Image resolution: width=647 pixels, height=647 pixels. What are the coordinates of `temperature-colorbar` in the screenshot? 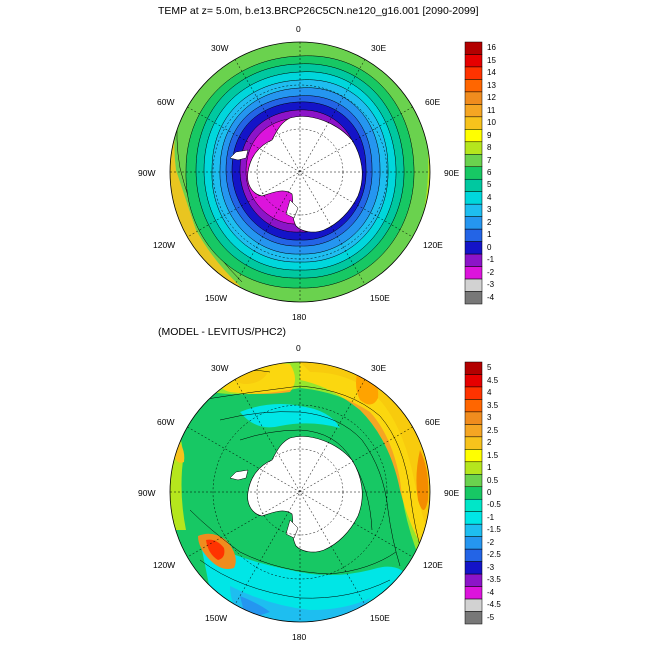 It's located at (473, 173).